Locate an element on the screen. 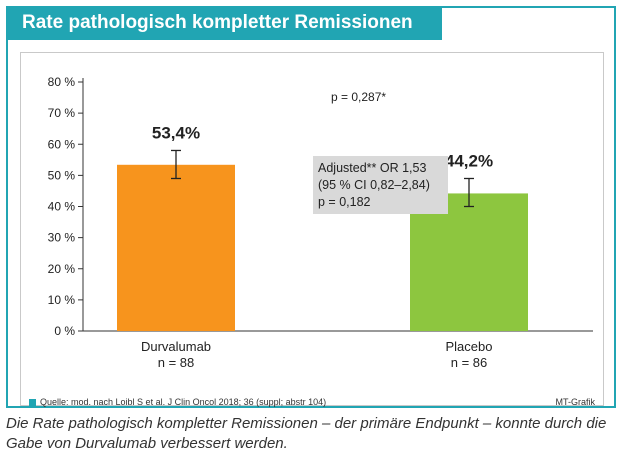 This screenshot has width=624, height=465. y-tick-label: 60 % is located at coordinates (62, 144).